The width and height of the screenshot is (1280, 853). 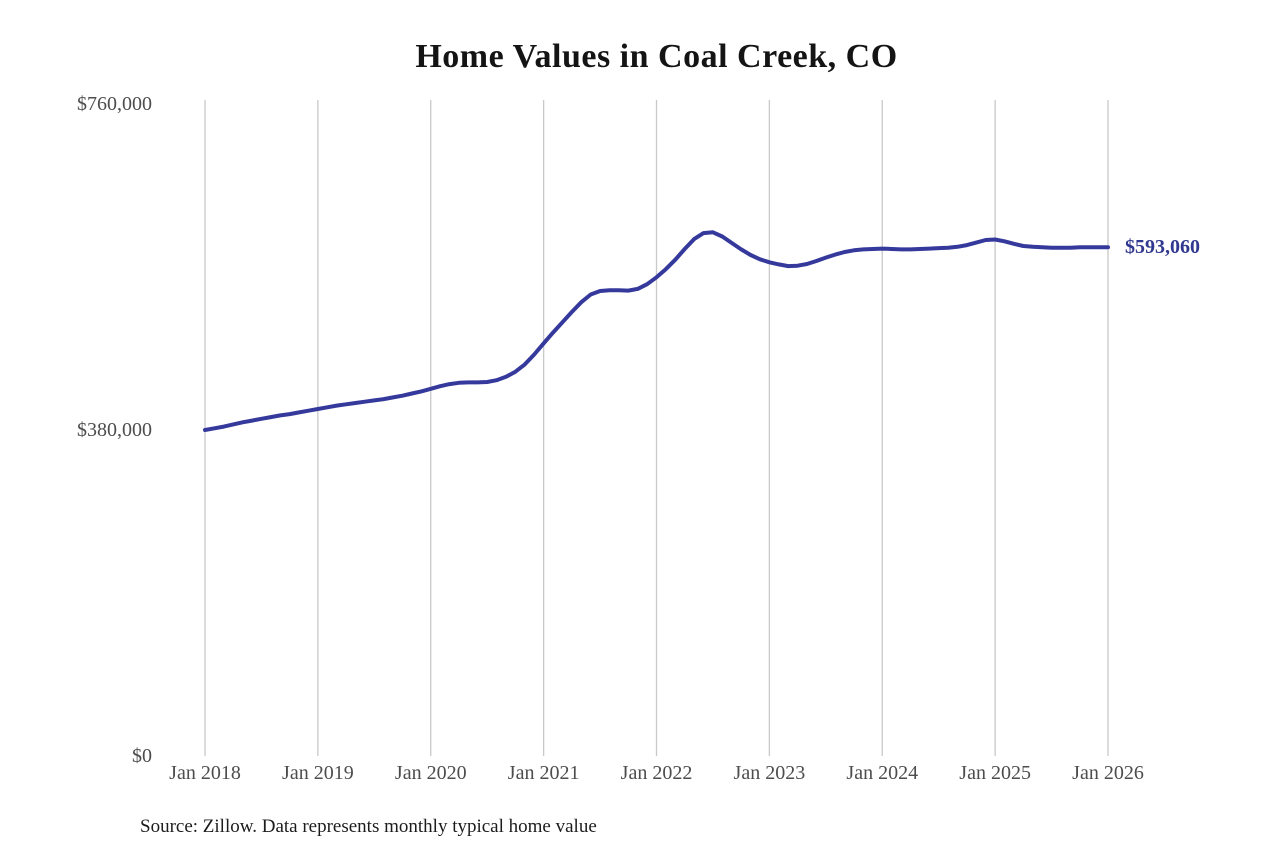 What do you see at coordinates (656, 56) in the screenshot?
I see `chart-title: Home Values in Coal Creek, CO` at bounding box center [656, 56].